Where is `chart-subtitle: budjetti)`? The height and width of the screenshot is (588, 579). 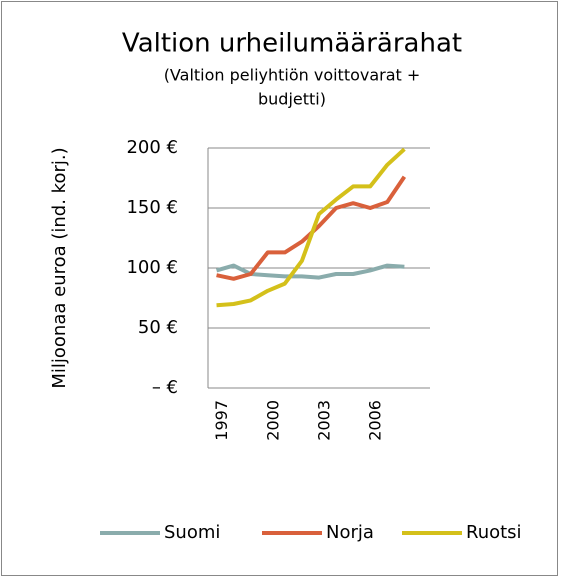
chart-subtitle: budjetti) is located at coordinates (292, 99).